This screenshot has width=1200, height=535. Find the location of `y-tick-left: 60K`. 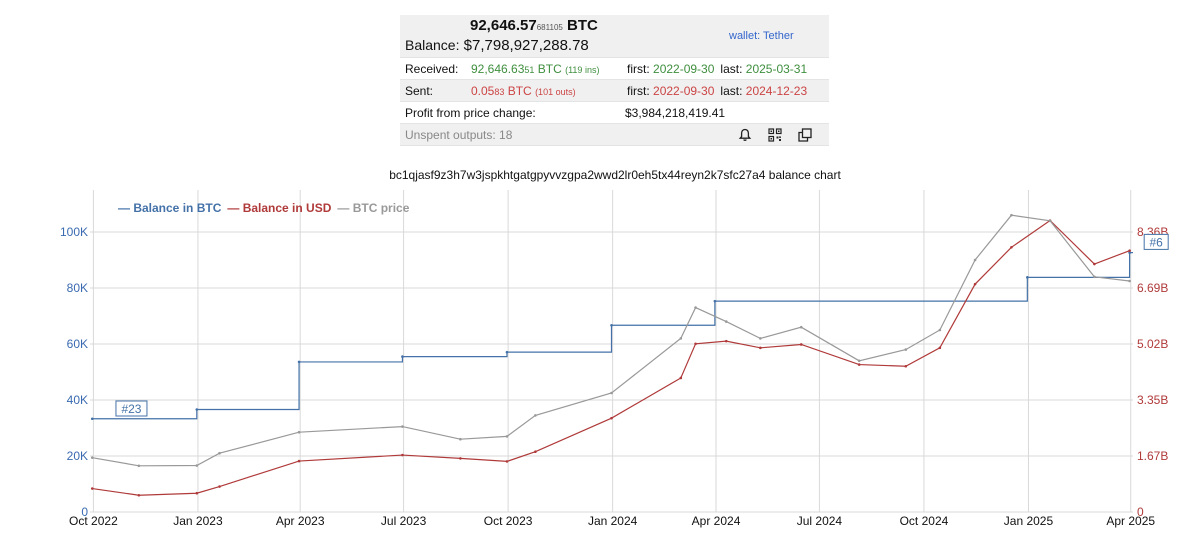

y-tick-left: 60K is located at coordinates (77, 344).